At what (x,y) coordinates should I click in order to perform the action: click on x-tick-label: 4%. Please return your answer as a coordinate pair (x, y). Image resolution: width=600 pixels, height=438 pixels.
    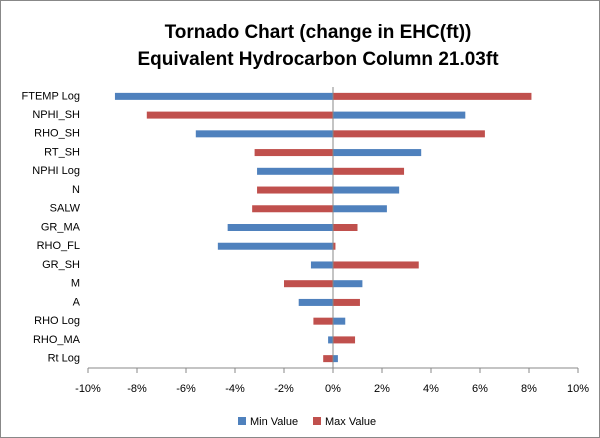
    Looking at the image, I should click on (431, 389).